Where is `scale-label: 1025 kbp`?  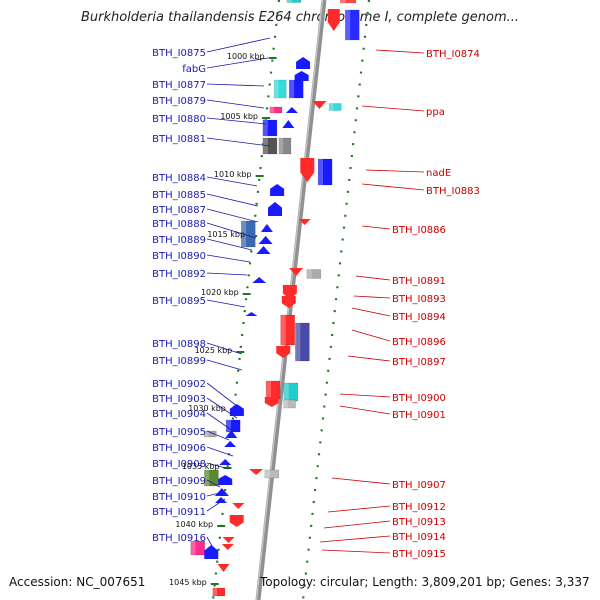 scale-label: 1025 kbp is located at coordinates (214, 350).